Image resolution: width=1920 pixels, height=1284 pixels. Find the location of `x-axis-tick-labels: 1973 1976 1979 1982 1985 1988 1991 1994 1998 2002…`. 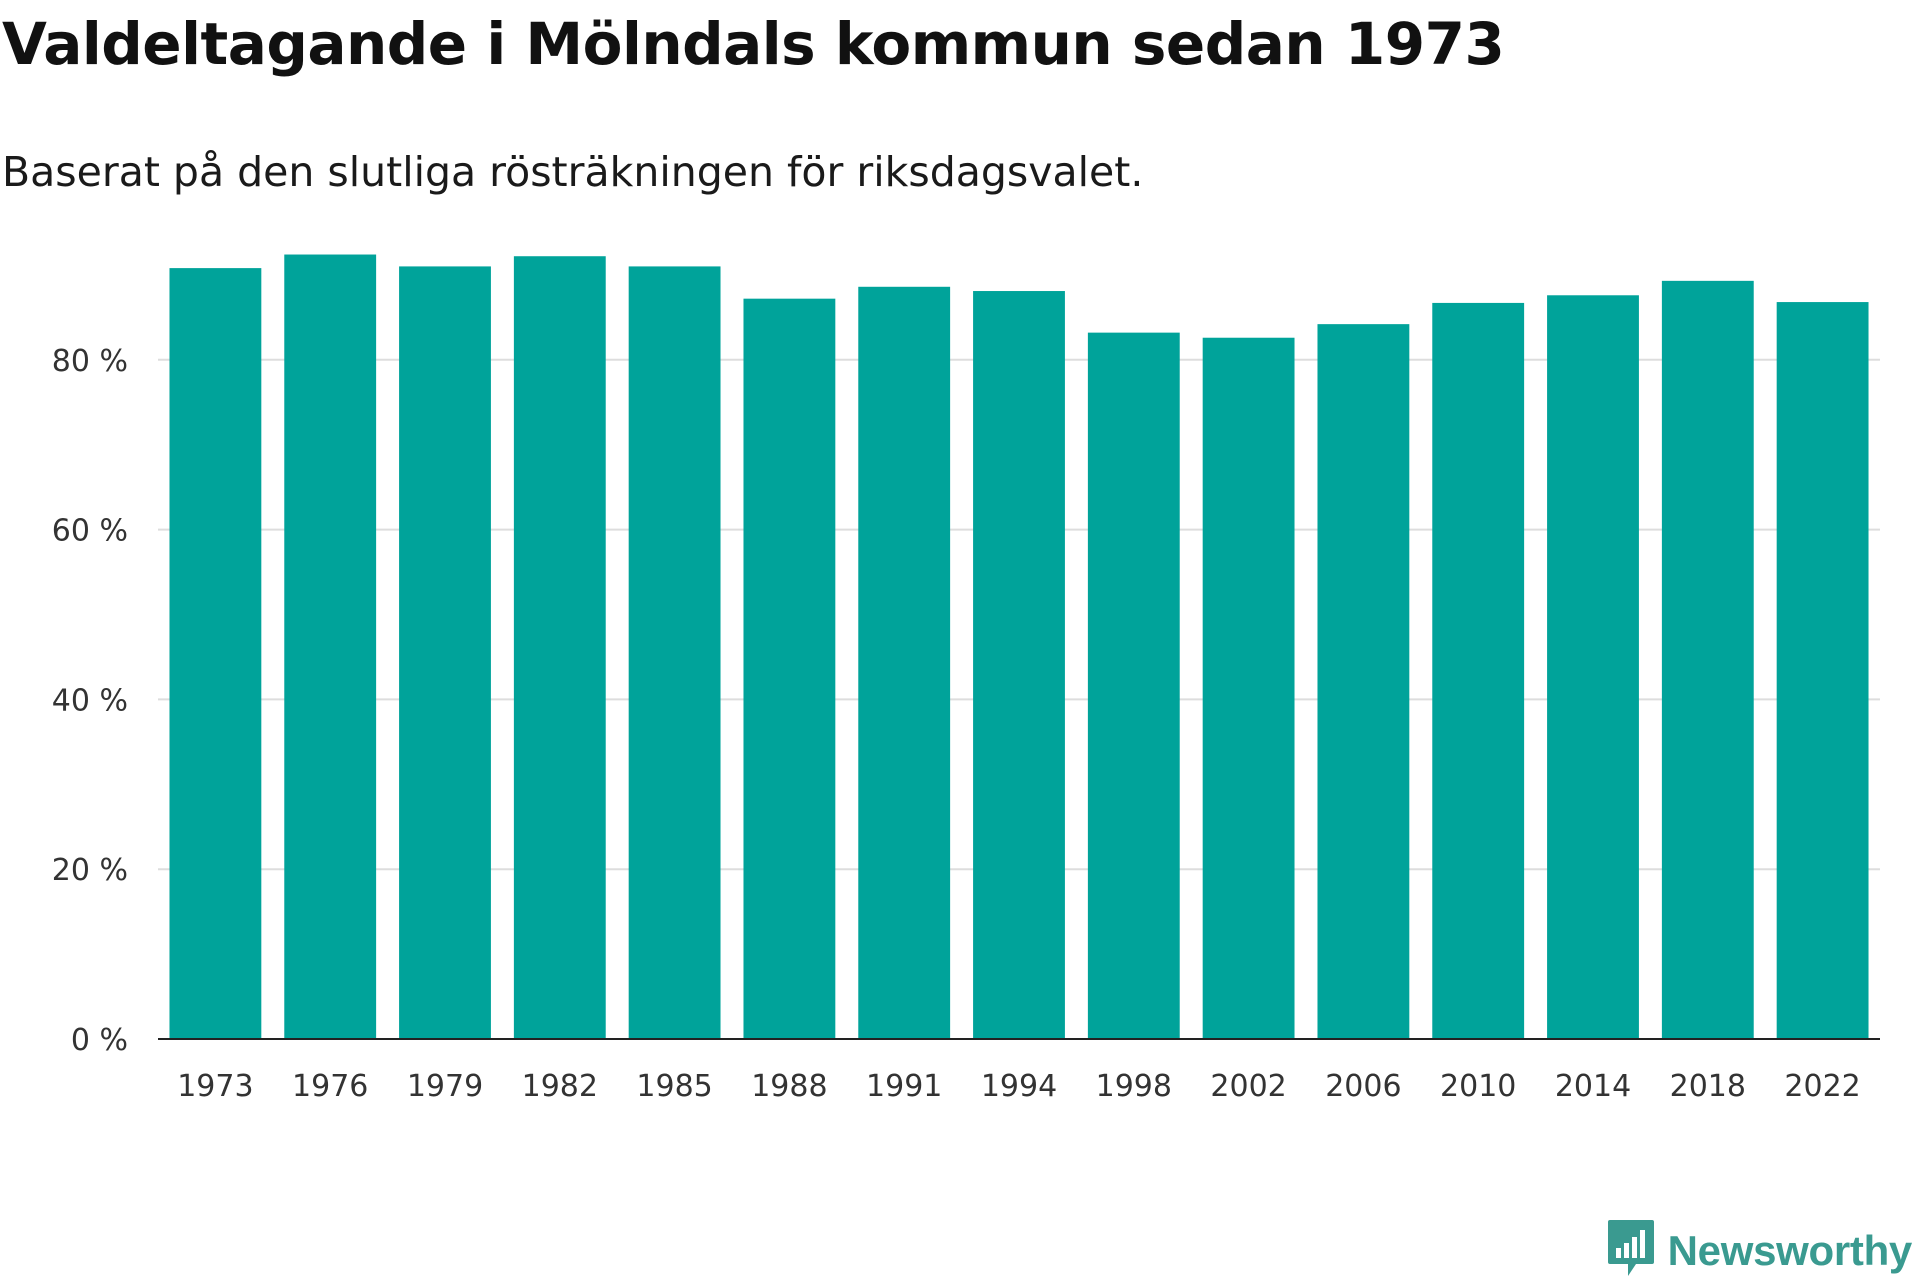

x-axis-tick-labels: 1973 1976 1979 1982 1985 1988 1991 1994 1998 2002… is located at coordinates (1019, 1086).